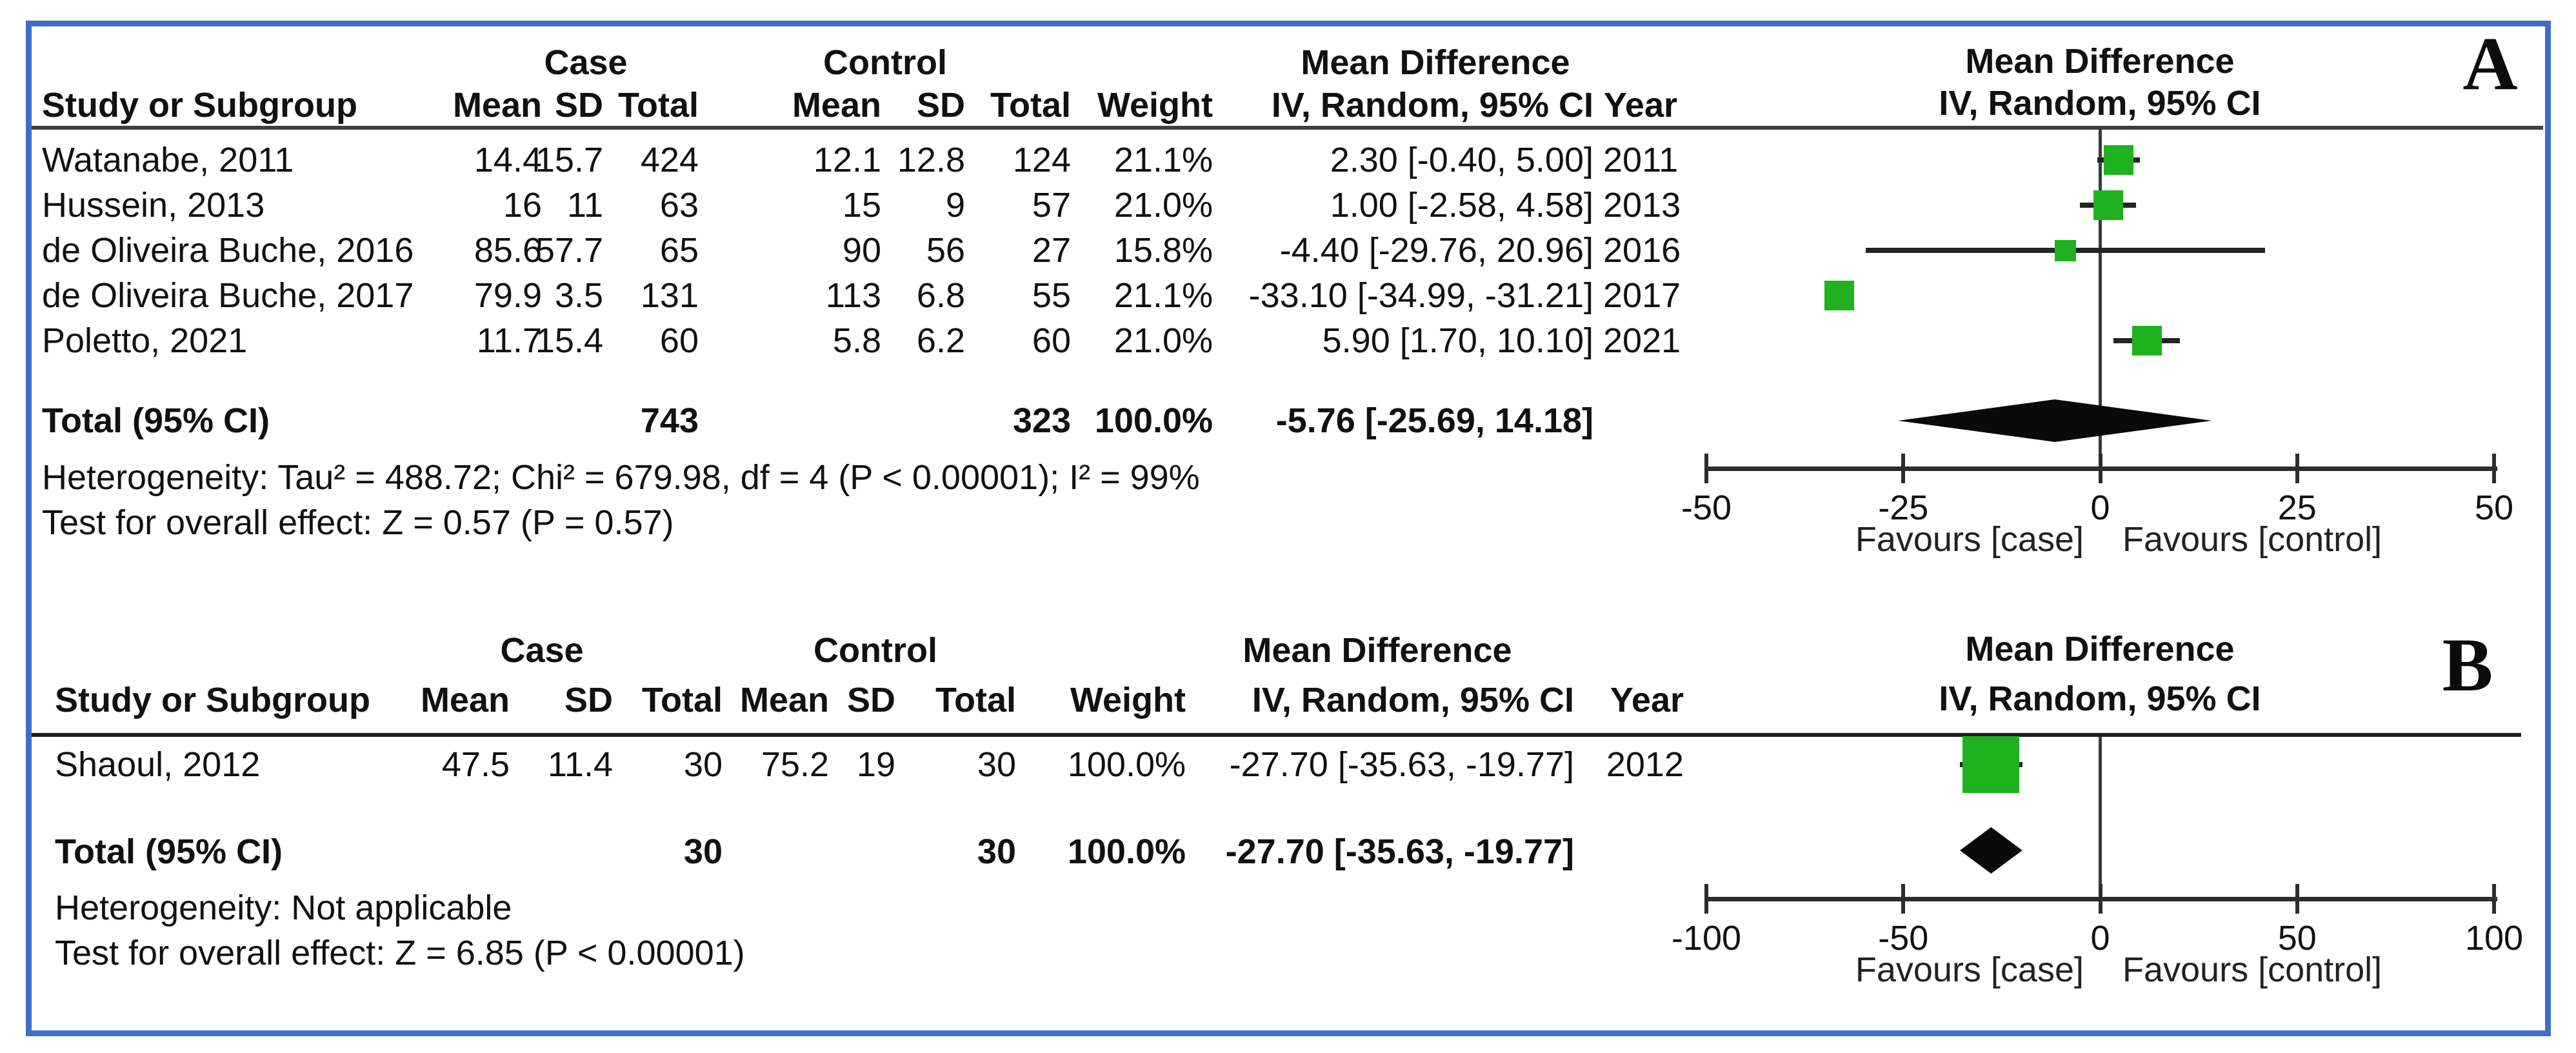 The width and height of the screenshot is (2576, 1053). I want to click on col-header-ctrl-sd: SD, so click(940, 105).